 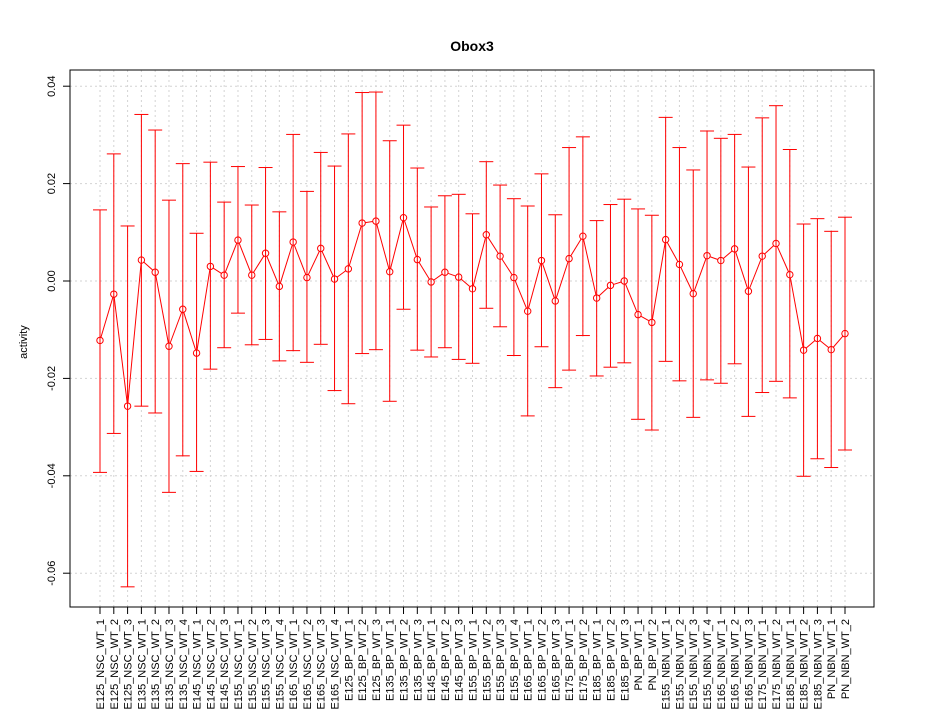 What do you see at coordinates (239, 664) in the screenshot?
I see `x-tick-label: E155_NSC_WT_1` at bounding box center [239, 664].